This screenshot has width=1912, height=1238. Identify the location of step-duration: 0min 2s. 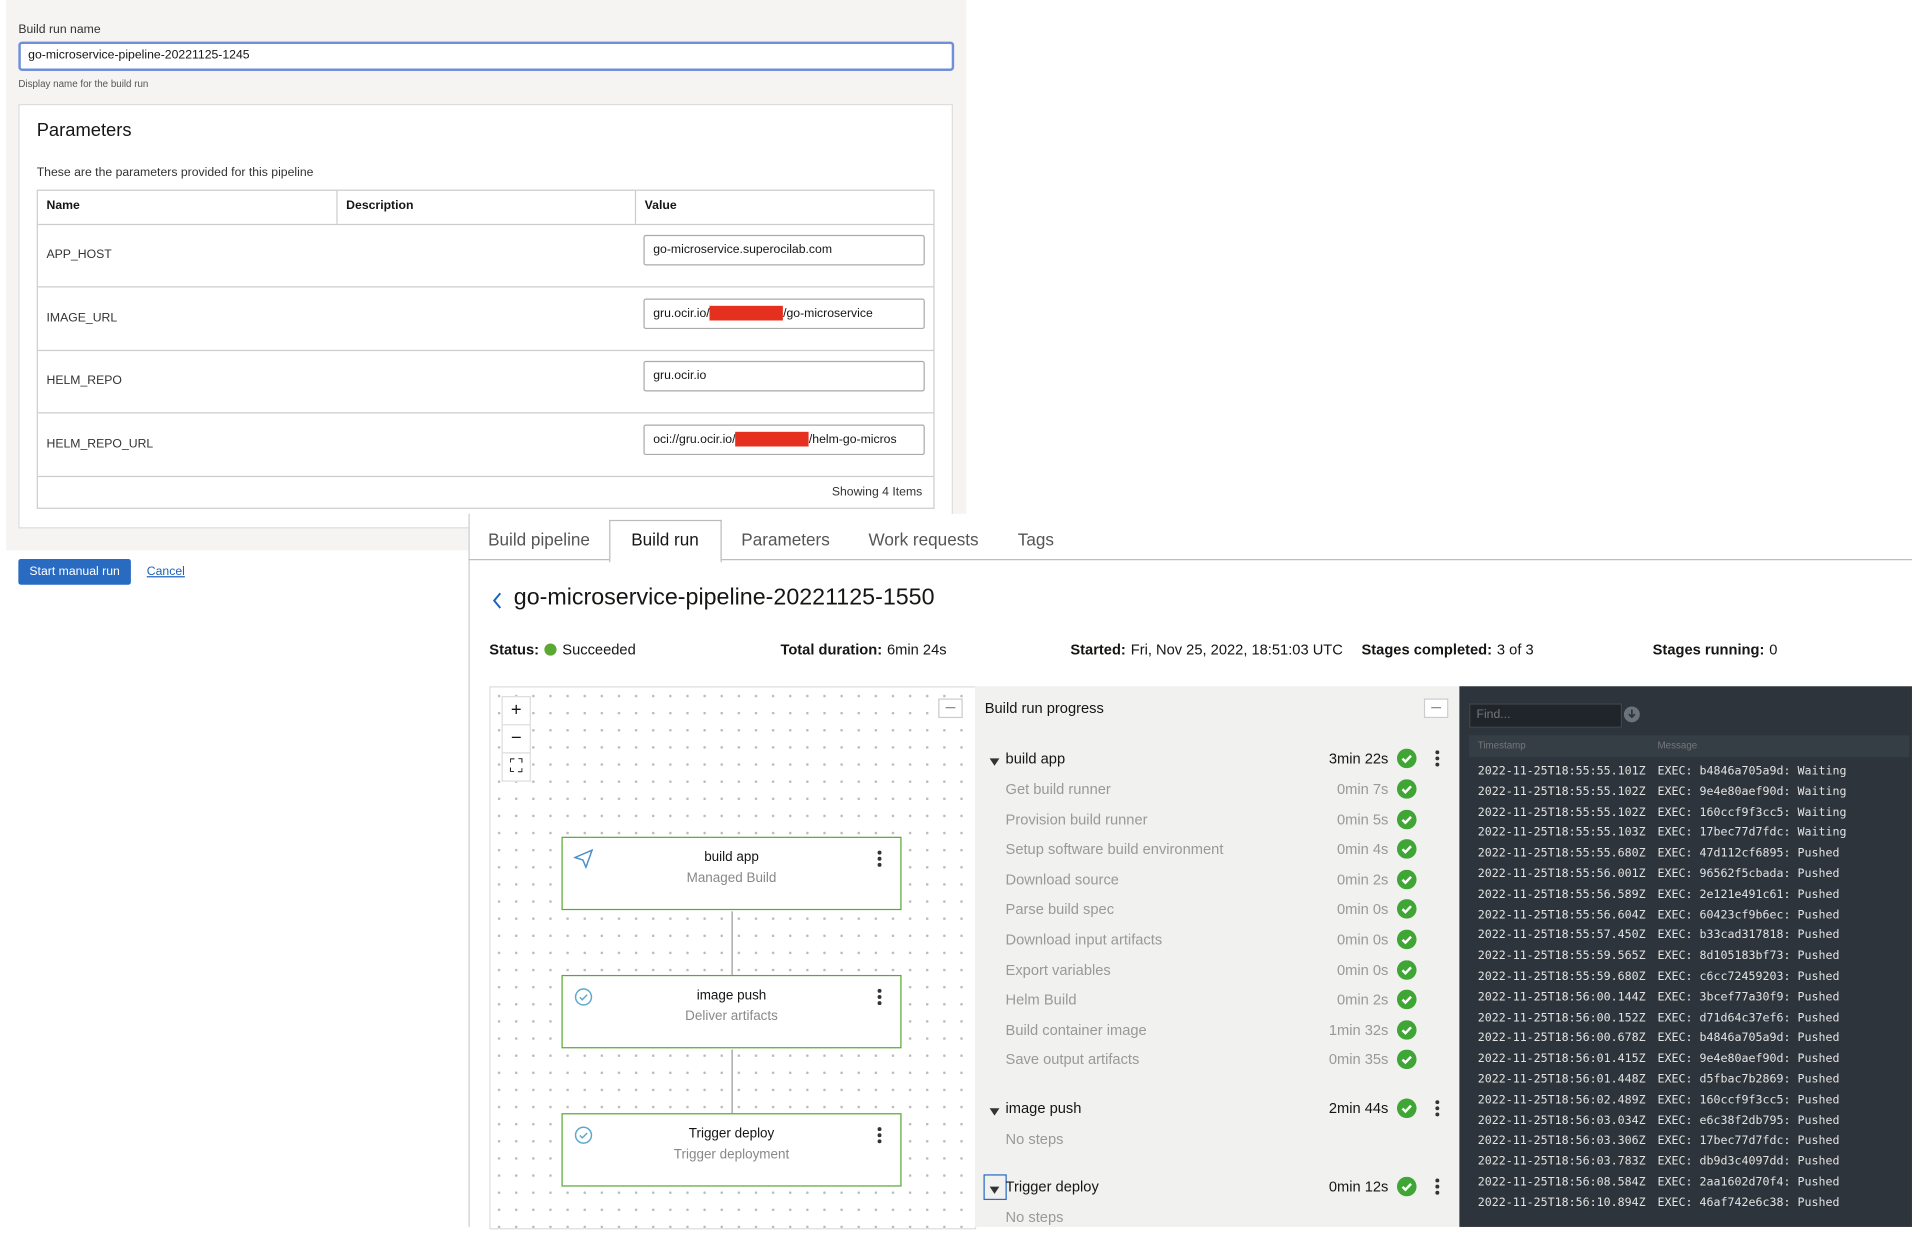
(1362, 1000).